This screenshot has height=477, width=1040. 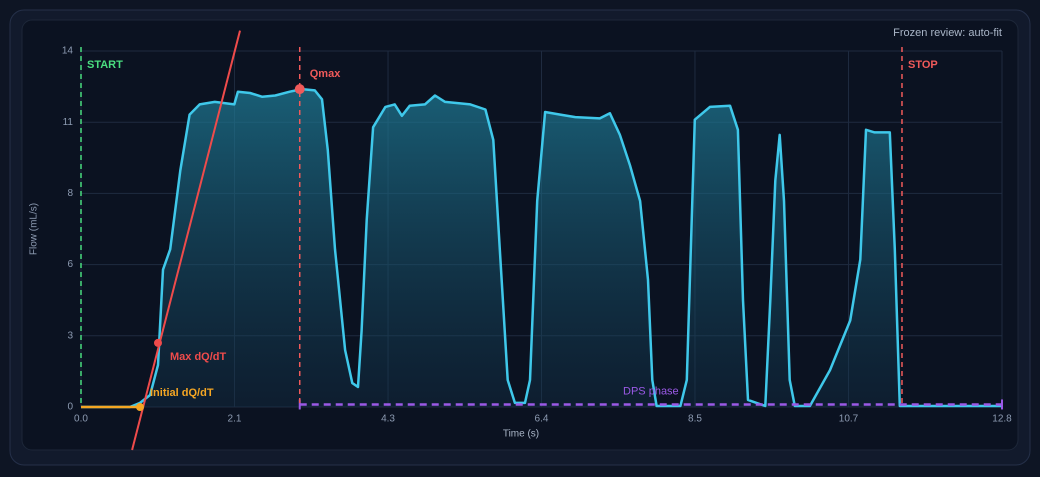 I want to click on y-tick-label: 0, so click(x=70, y=407).